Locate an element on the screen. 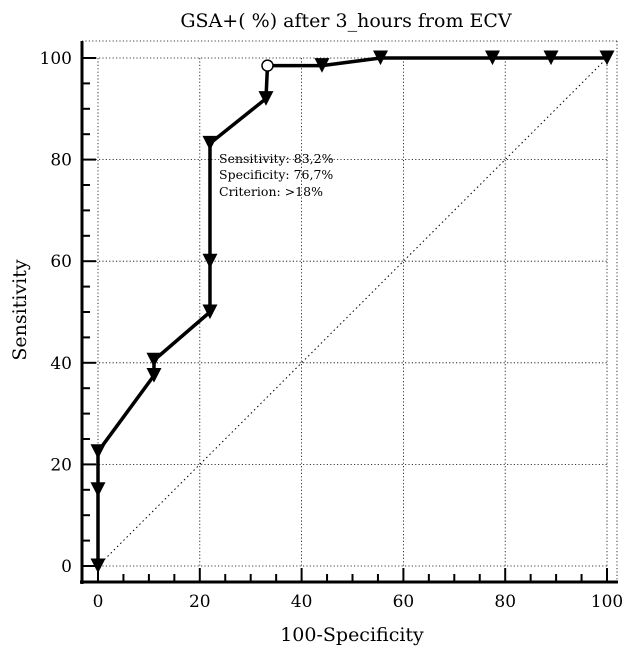 The height and width of the screenshot is (649, 629). criterion-point is located at coordinates (267, 65).